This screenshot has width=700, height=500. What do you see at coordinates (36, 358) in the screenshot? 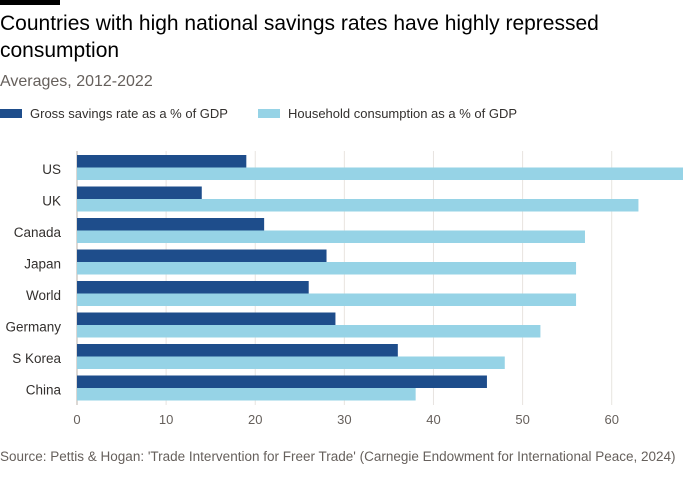
I see `category-label: S Korea` at bounding box center [36, 358].